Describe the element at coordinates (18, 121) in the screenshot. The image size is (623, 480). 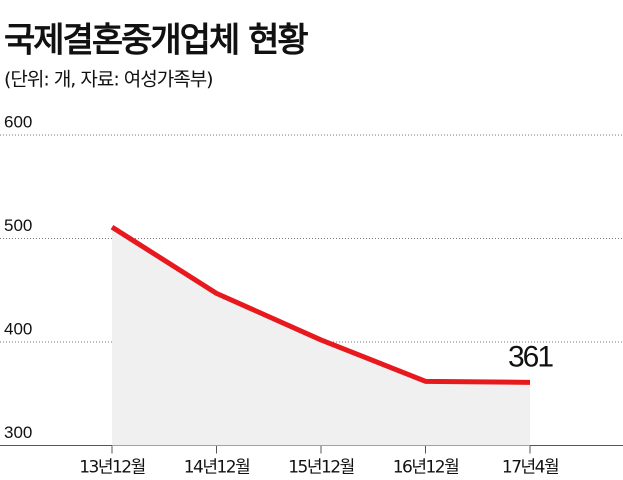
I see `y-tick-label: 600` at that location.